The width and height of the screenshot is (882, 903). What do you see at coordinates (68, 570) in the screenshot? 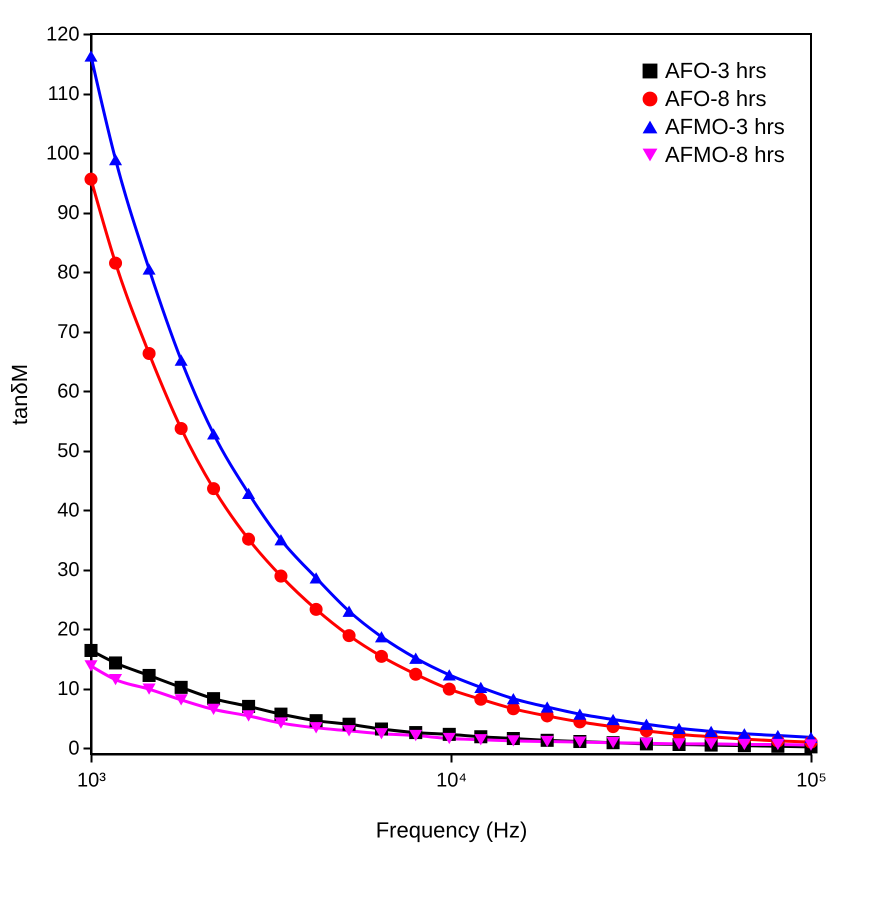
I see `y-tick-label: 30` at bounding box center [68, 570].